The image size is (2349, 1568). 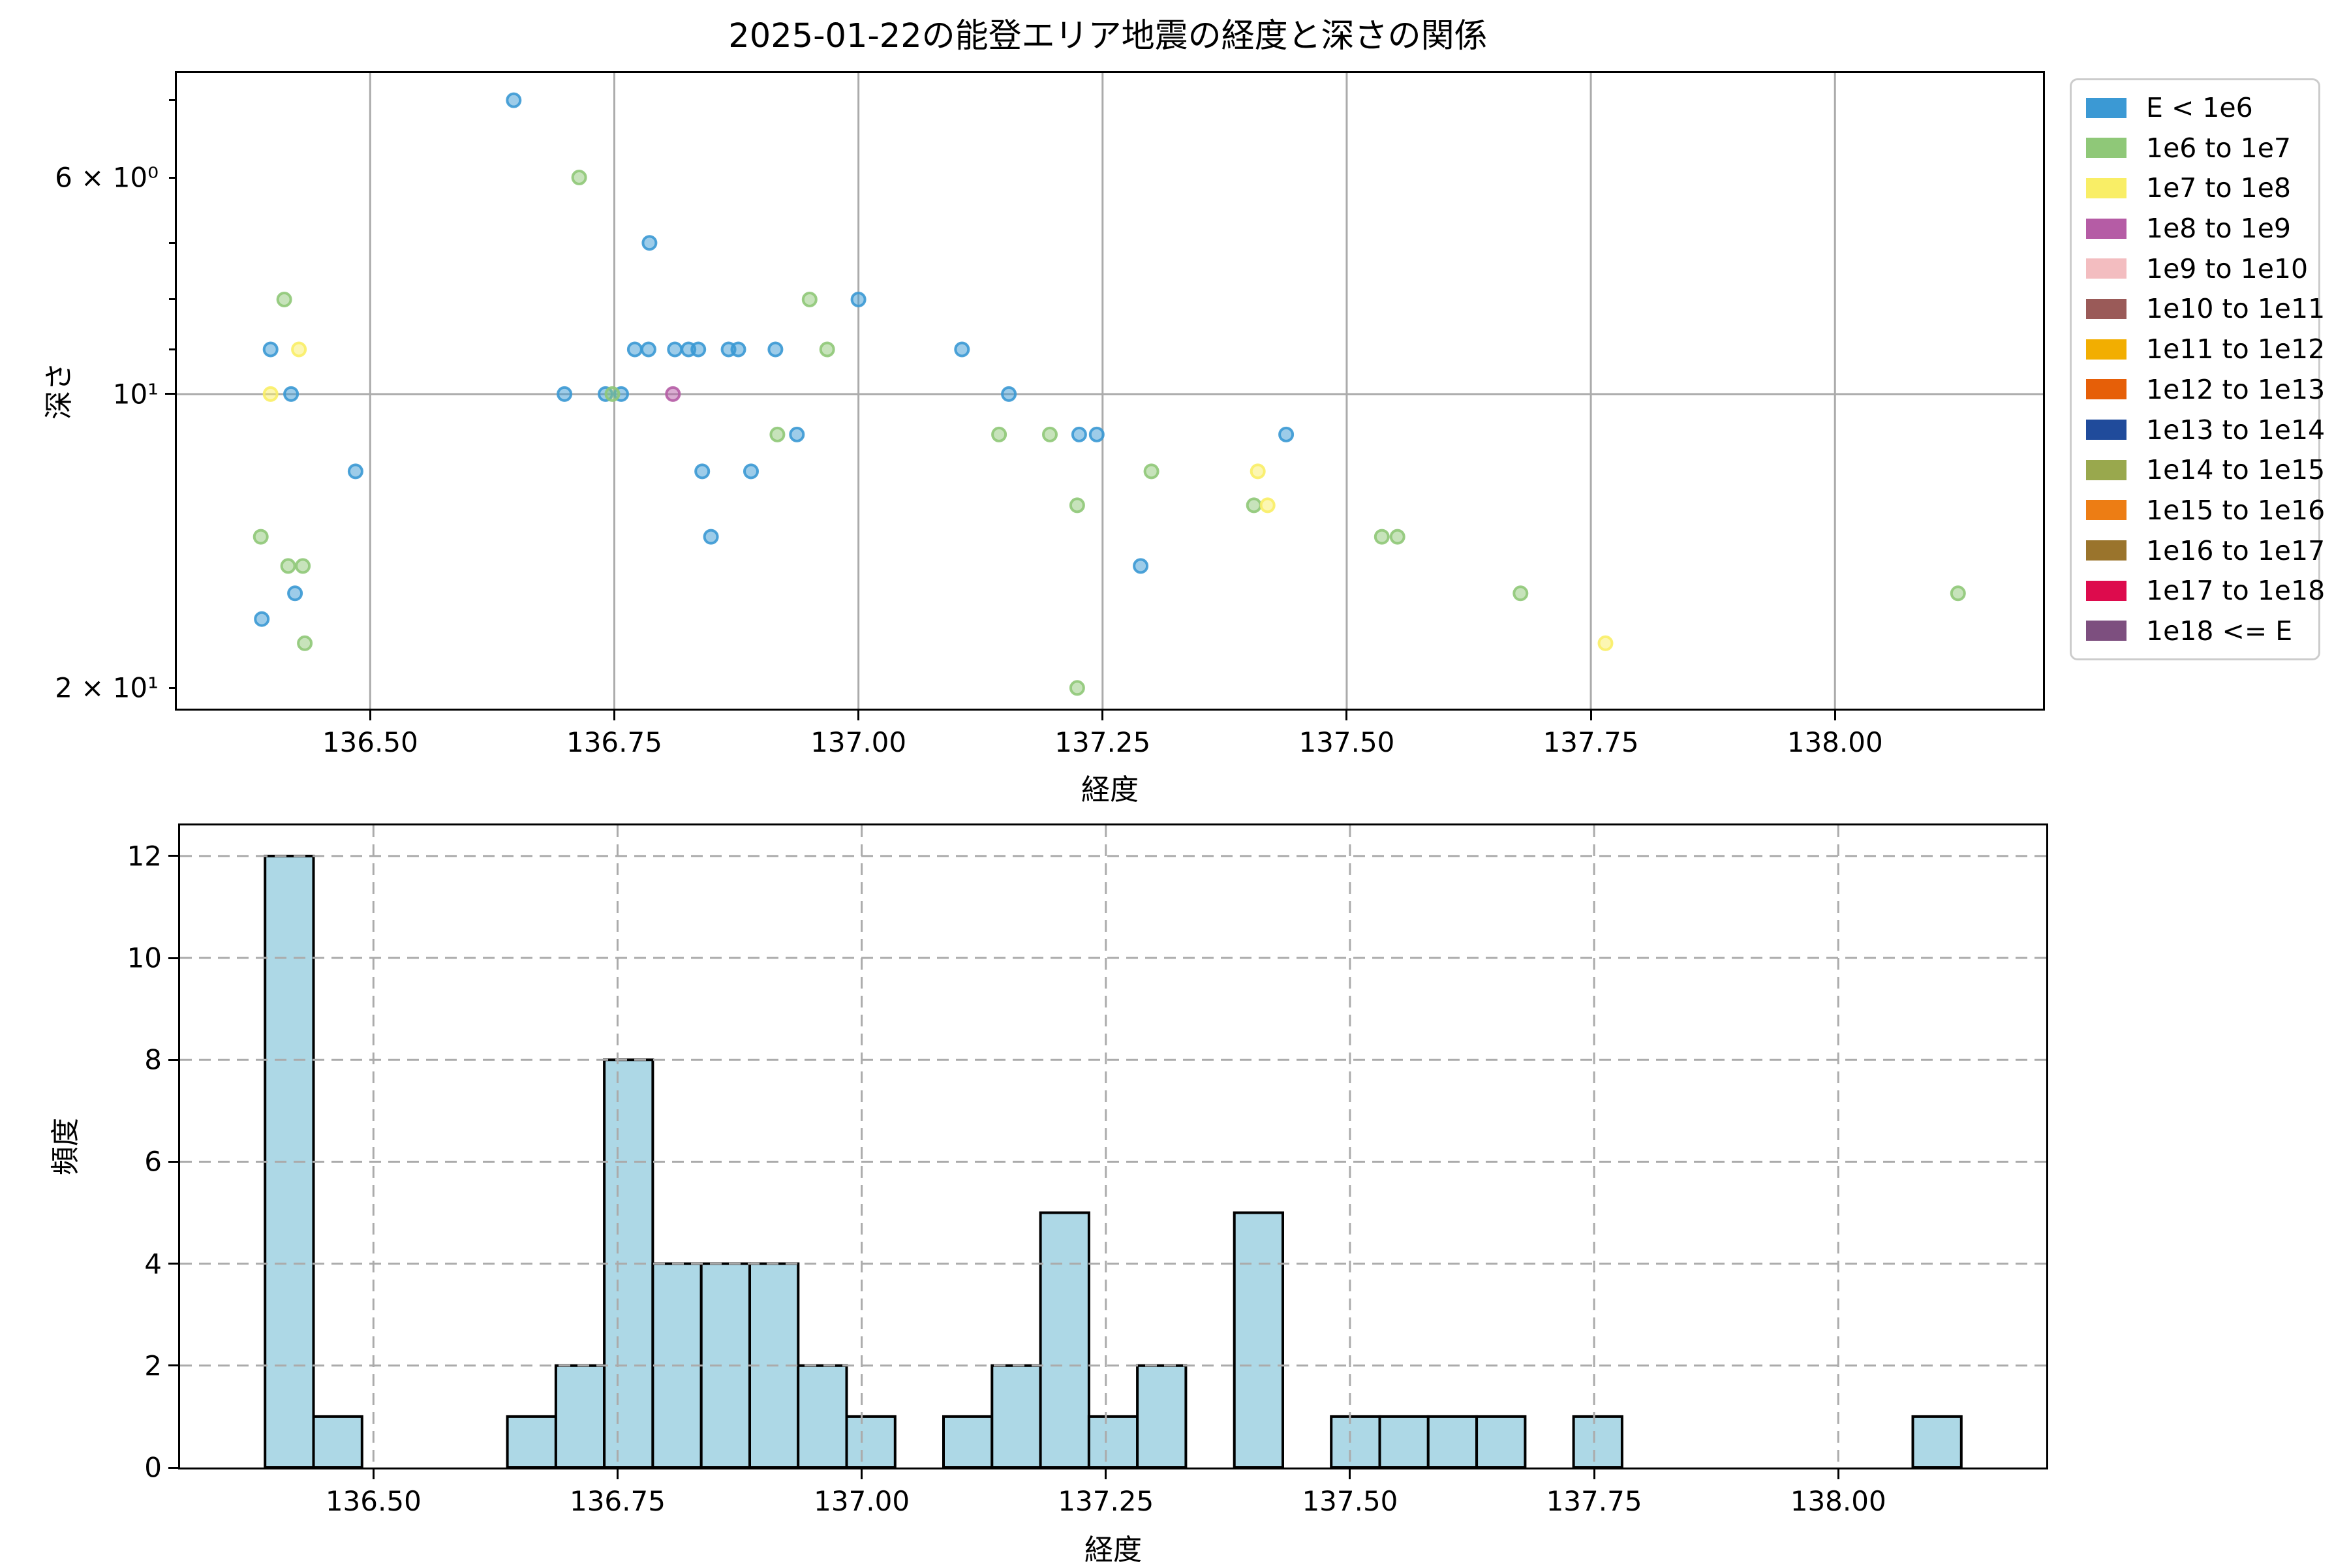 What do you see at coordinates (2227, 268) in the screenshot?
I see `legend-label: 1e9 to 1e10` at bounding box center [2227, 268].